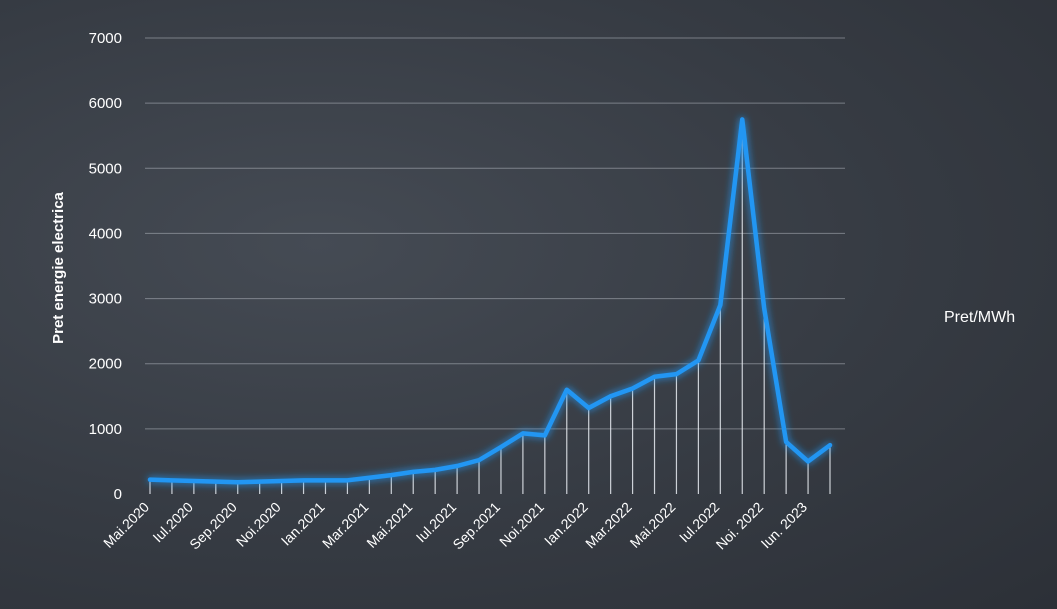 This screenshot has width=1057, height=609. I want to click on y-tick-label: 0, so click(118, 494).